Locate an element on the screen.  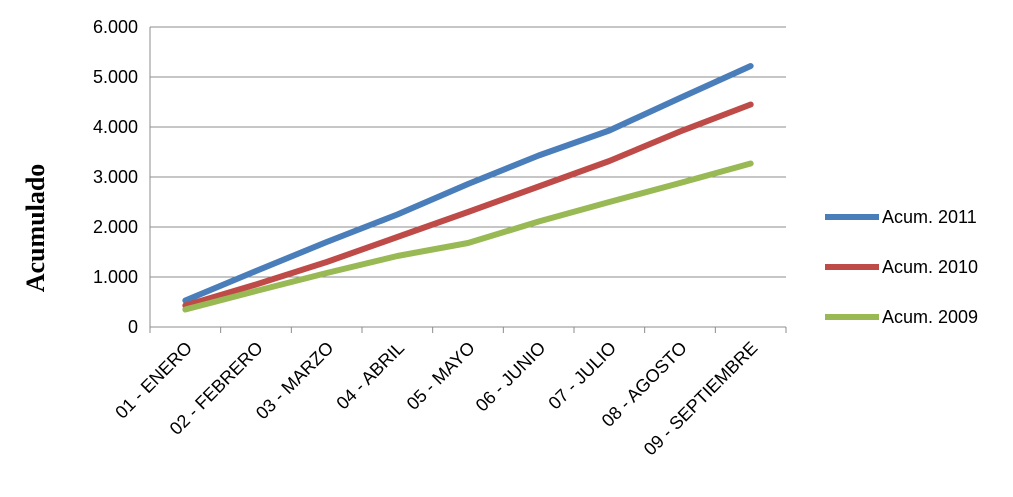
y-axis-label: Acumulado is located at coordinates (35, 228).